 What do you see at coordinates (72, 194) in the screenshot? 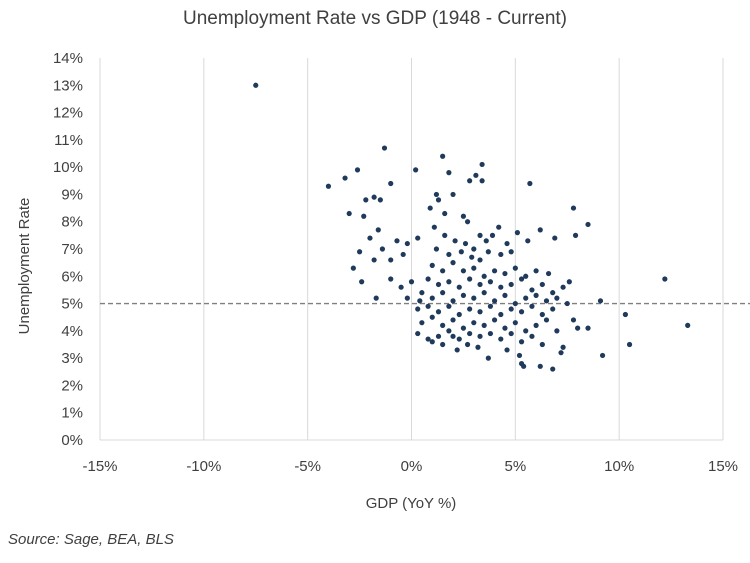
I see `y-tick-label: 9%` at bounding box center [72, 194].